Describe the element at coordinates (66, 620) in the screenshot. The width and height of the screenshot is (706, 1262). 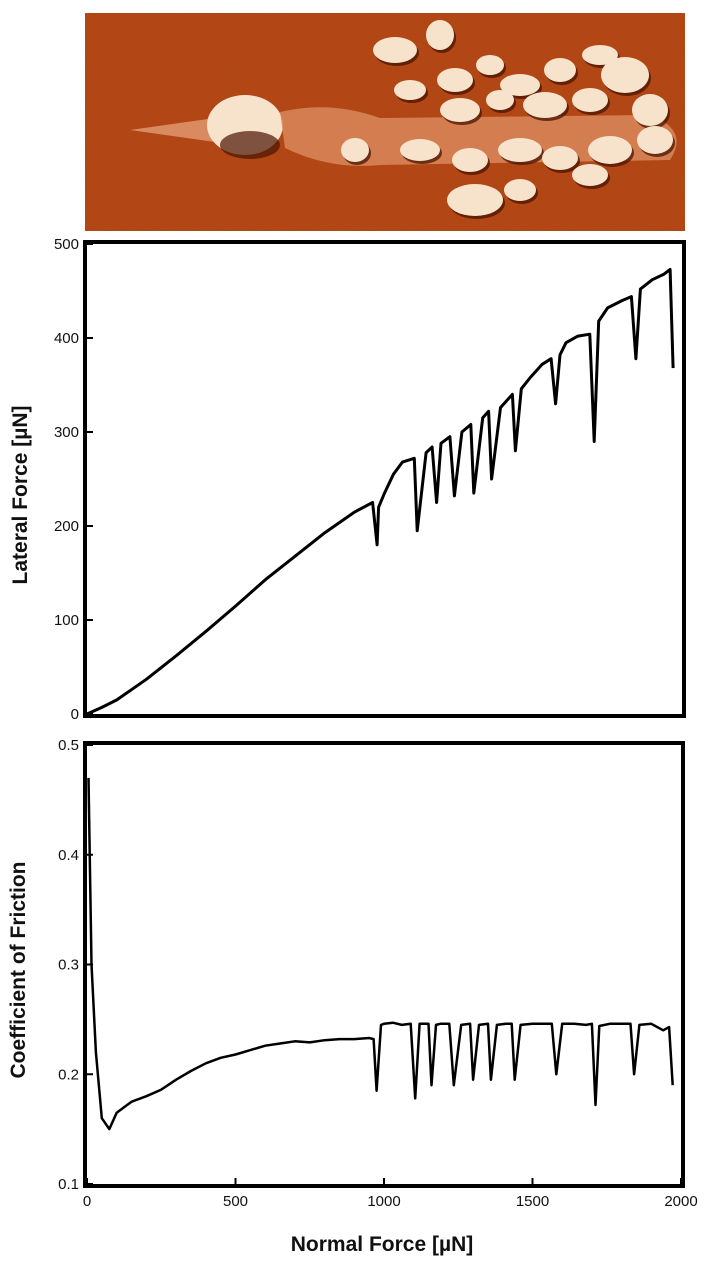
I see `y-tick-label: 100` at that location.